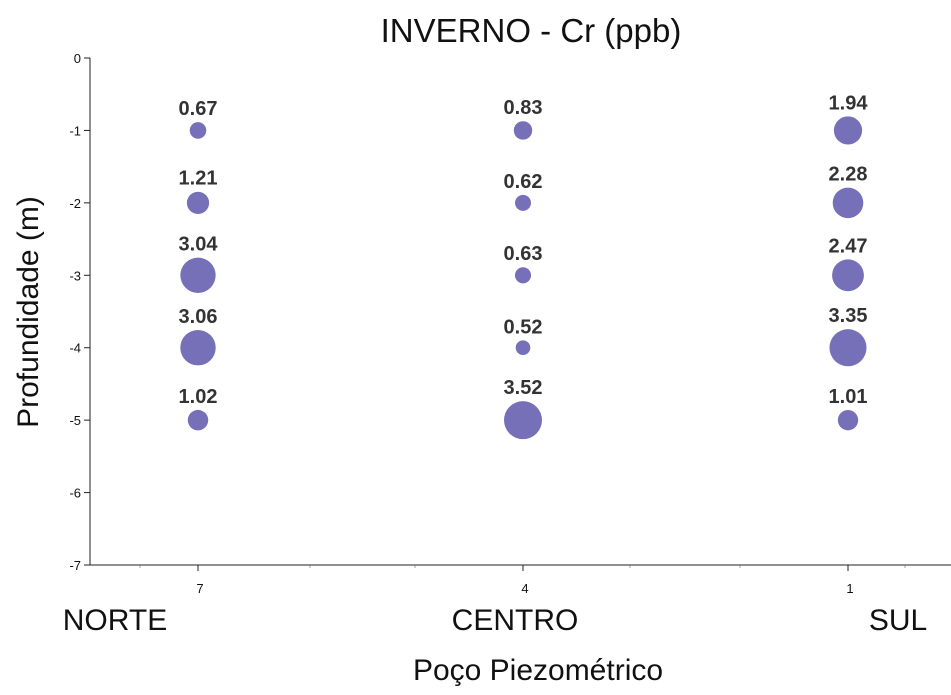  Describe the element at coordinates (198, 397) in the screenshot. I see `data-value-label: 1.02` at that location.